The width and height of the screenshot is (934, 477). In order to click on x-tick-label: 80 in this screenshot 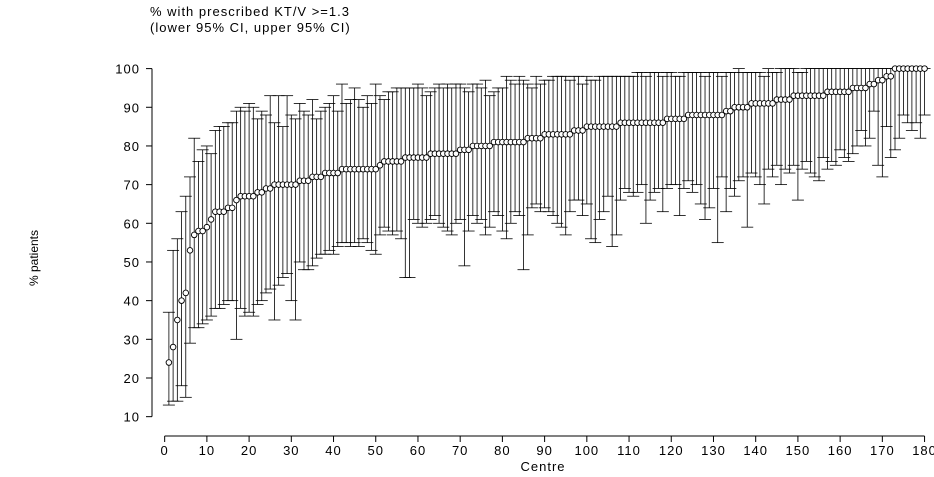, I will do `click(502, 450)`.